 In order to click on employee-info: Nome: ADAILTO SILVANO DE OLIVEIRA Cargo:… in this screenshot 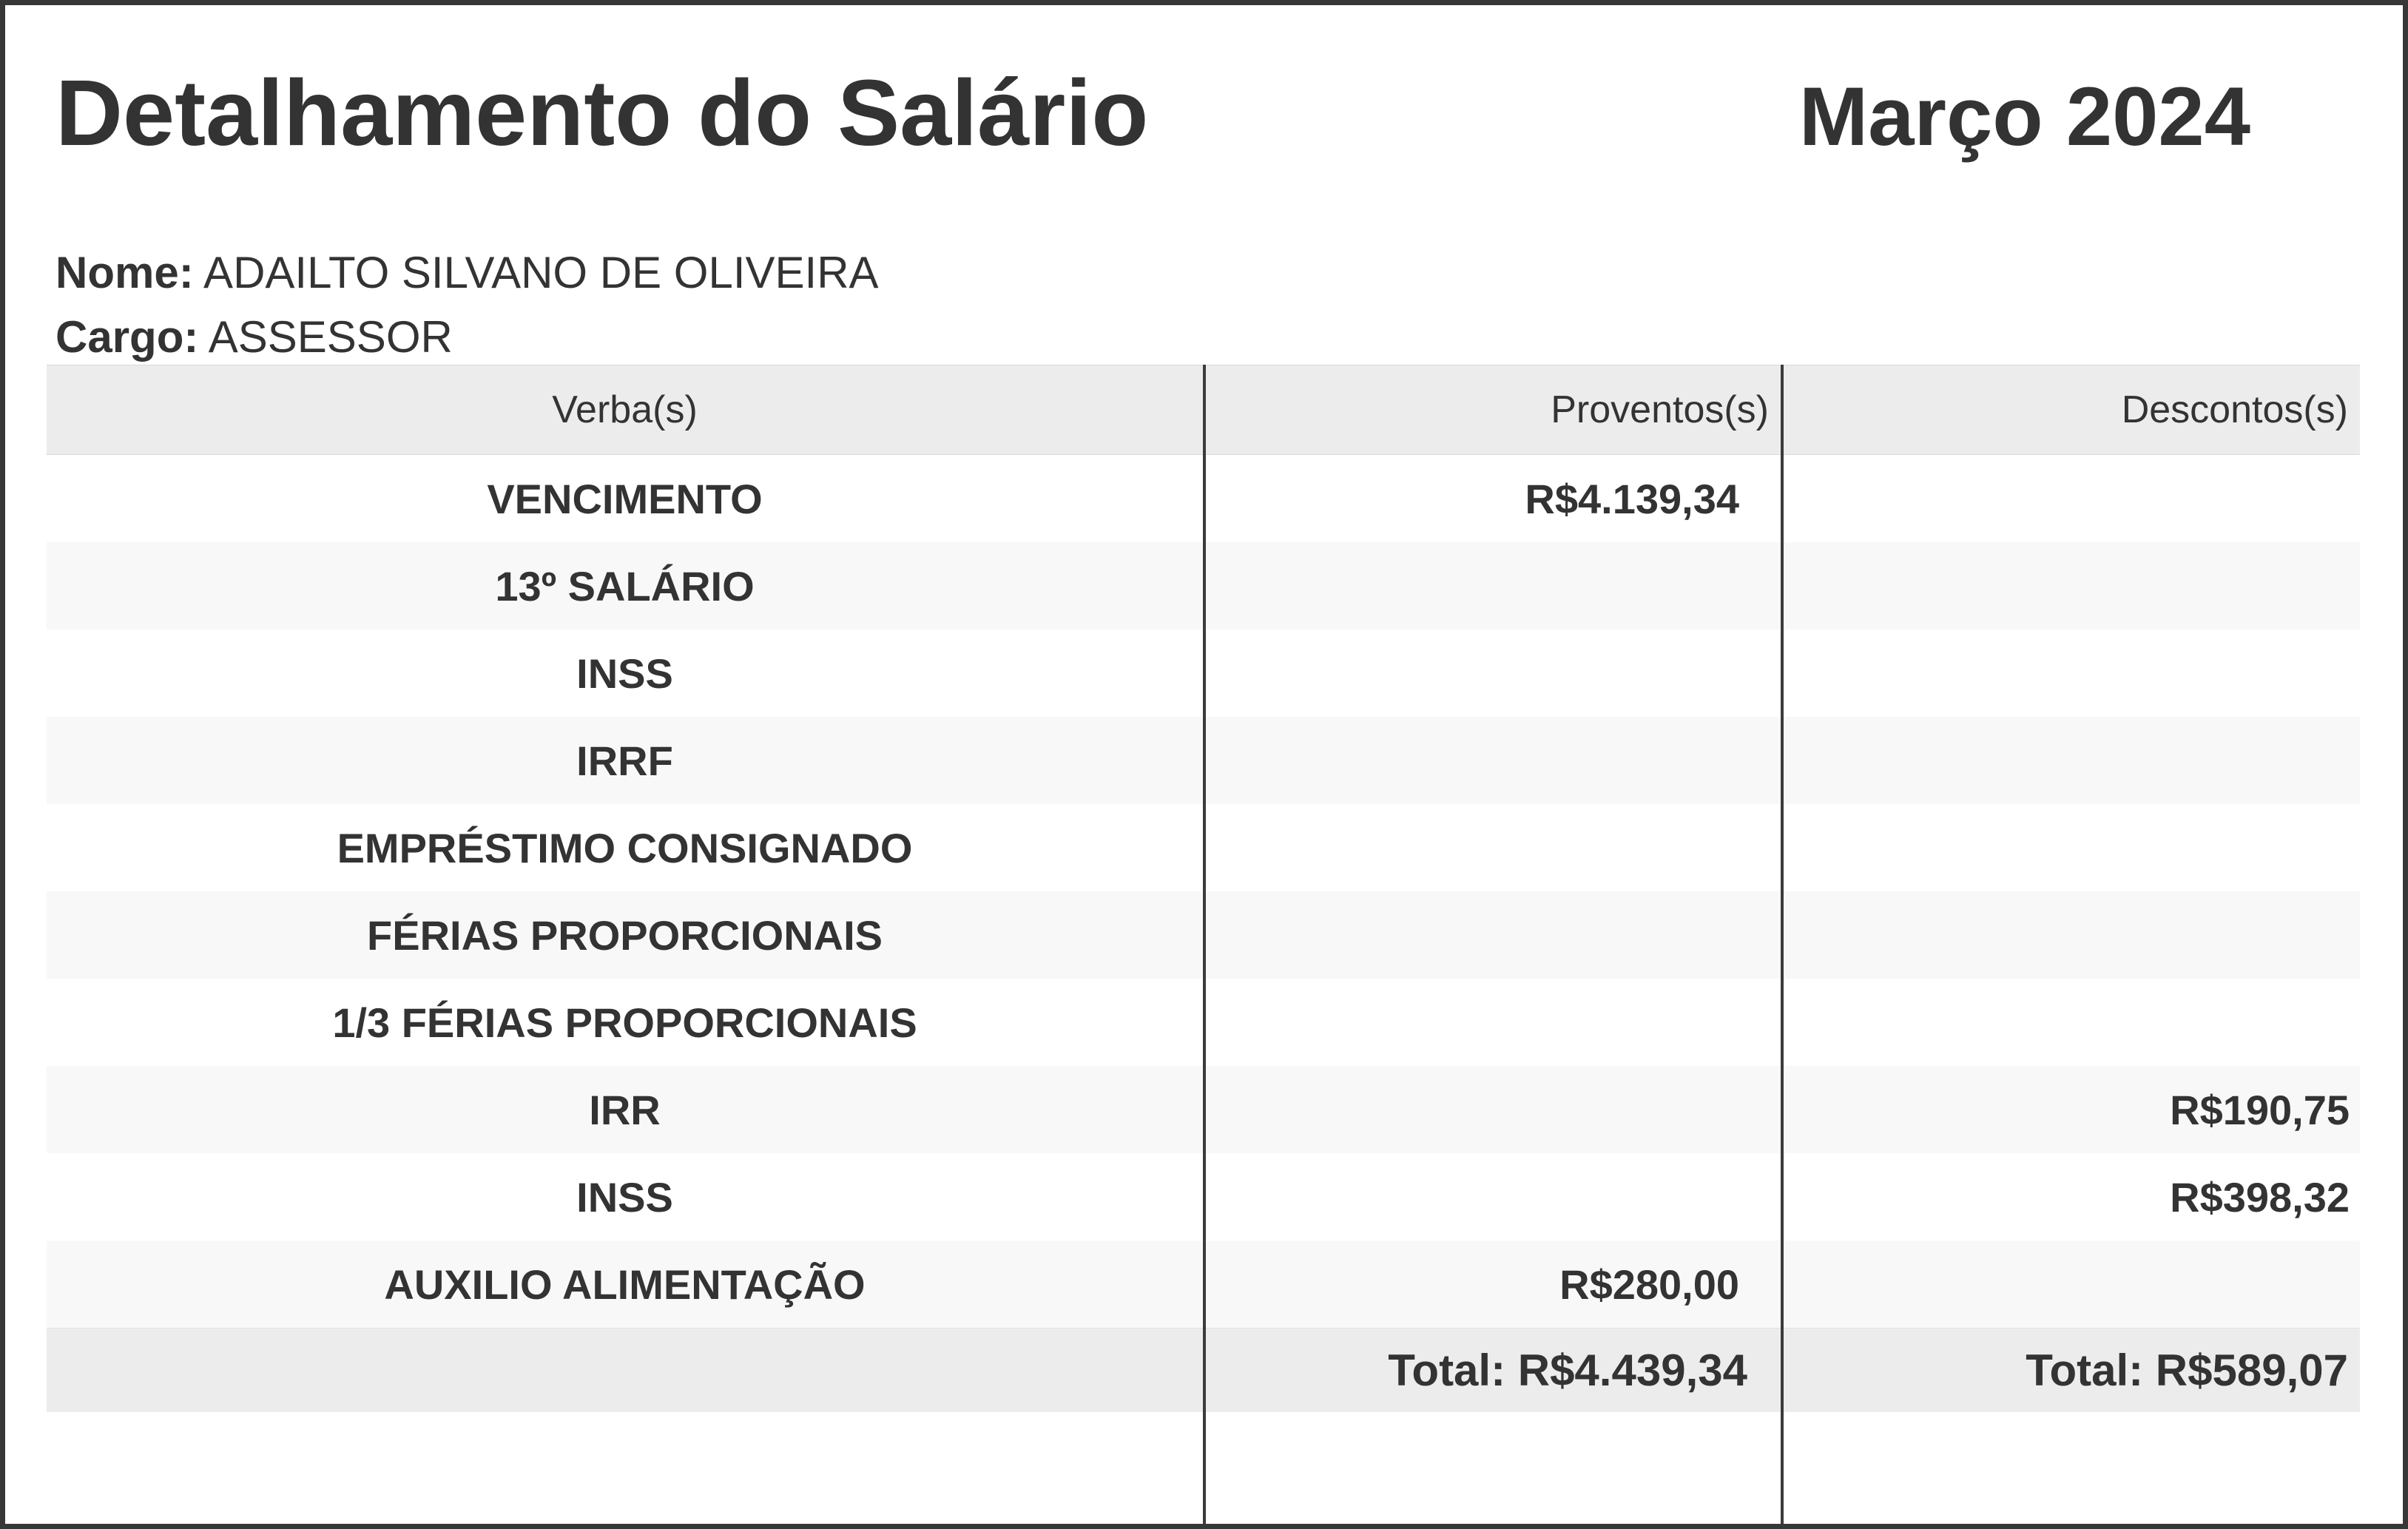, I will do `click(467, 304)`.